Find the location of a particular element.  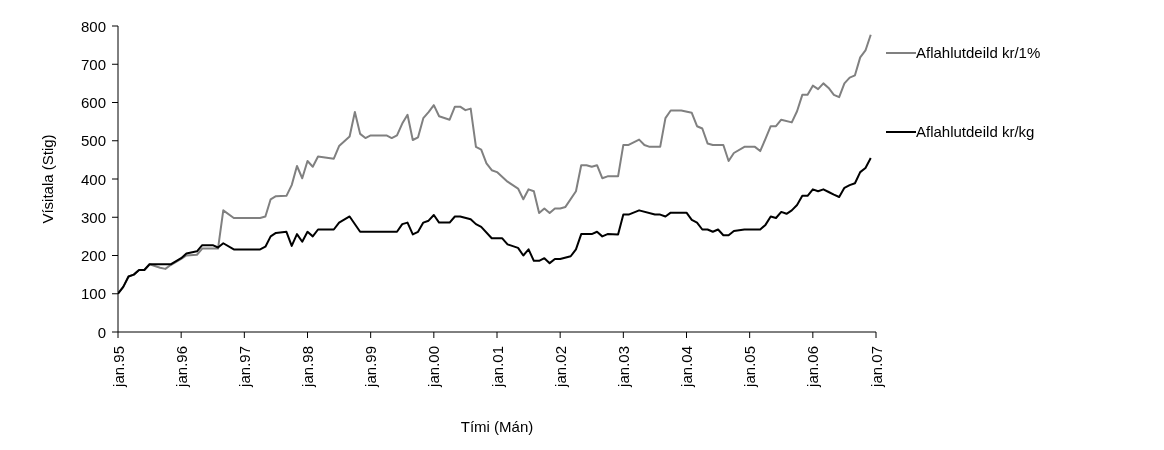

x-tick-label: jan.97 is located at coordinates (244, 367).